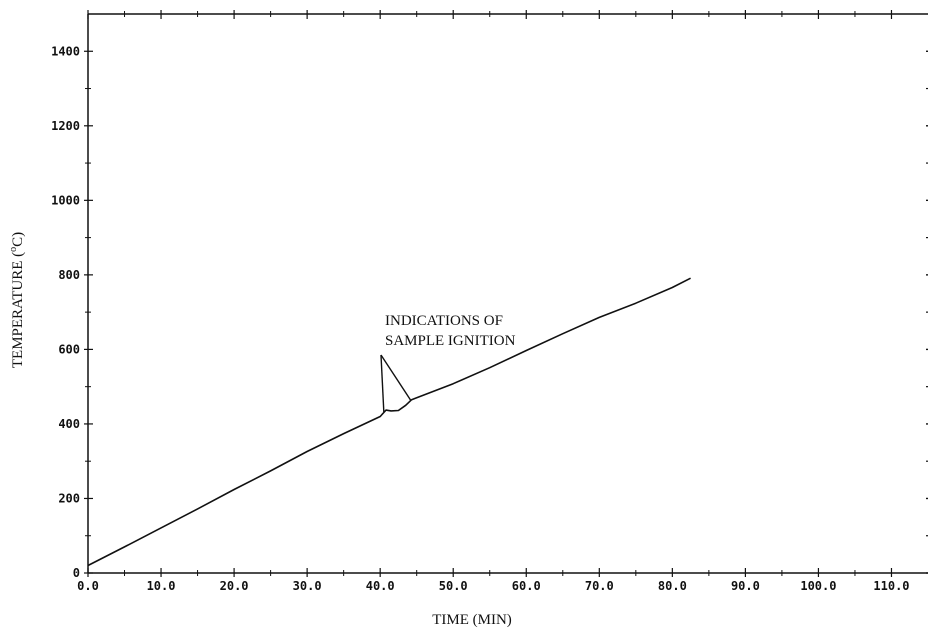  What do you see at coordinates (161, 586) in the screenshot?
I see `x-tick-label: 10.0` at bounding box center [161, 586].